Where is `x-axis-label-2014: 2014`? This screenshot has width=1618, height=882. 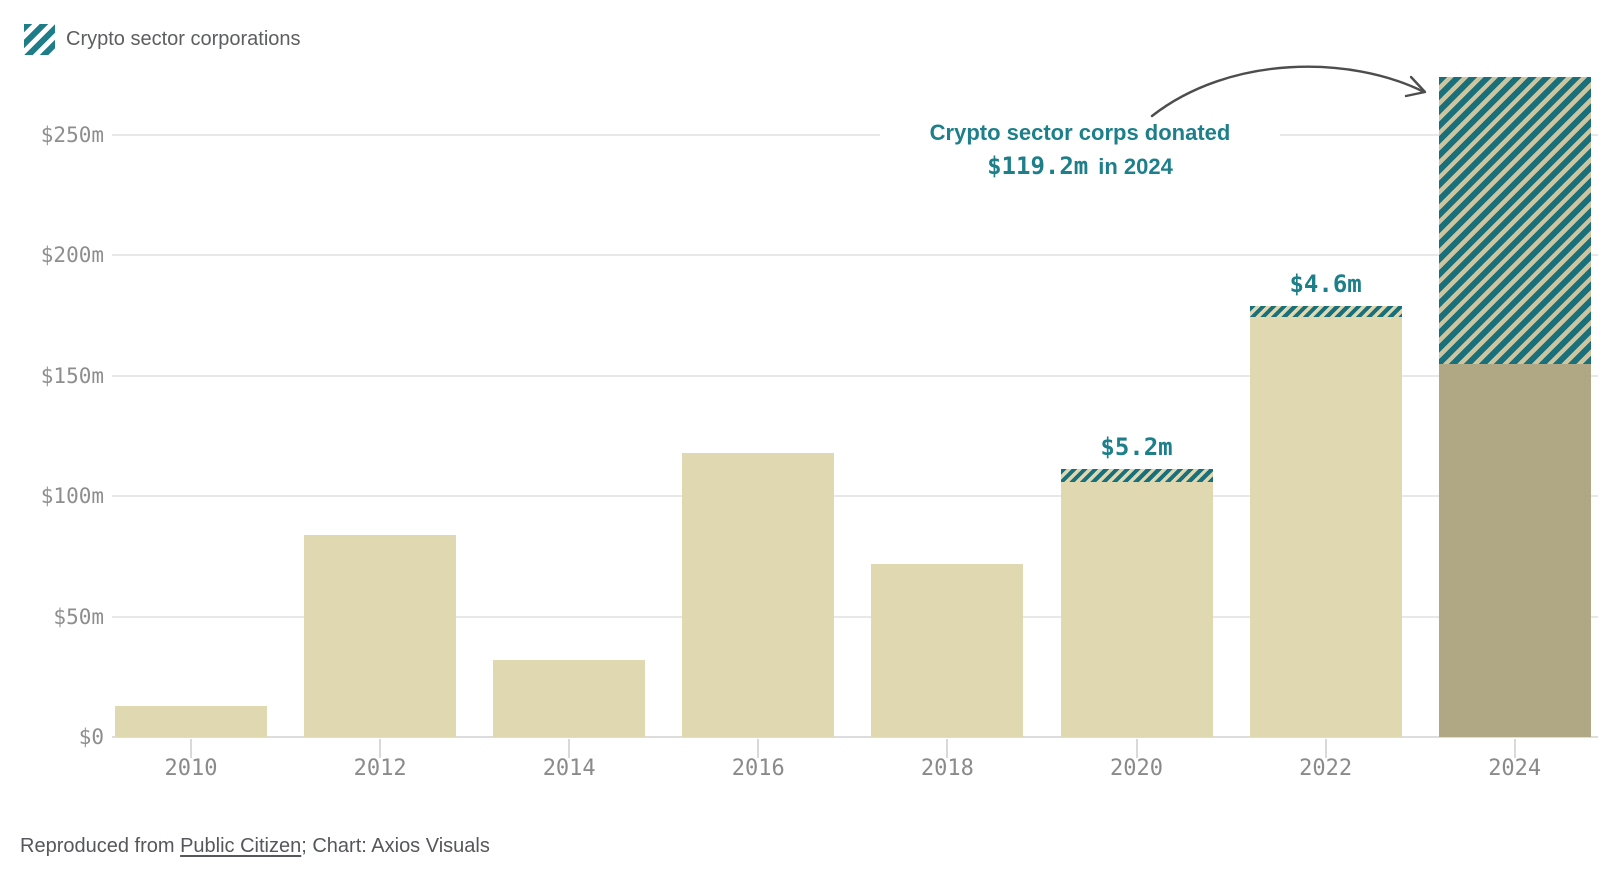
x-axis-label-2014: 2014 is located at coordinates (569, 768).